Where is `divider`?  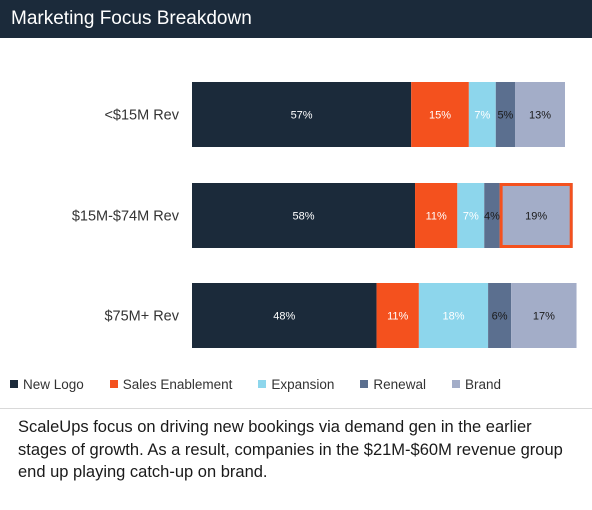
divider is located at coordinates (296, 408).